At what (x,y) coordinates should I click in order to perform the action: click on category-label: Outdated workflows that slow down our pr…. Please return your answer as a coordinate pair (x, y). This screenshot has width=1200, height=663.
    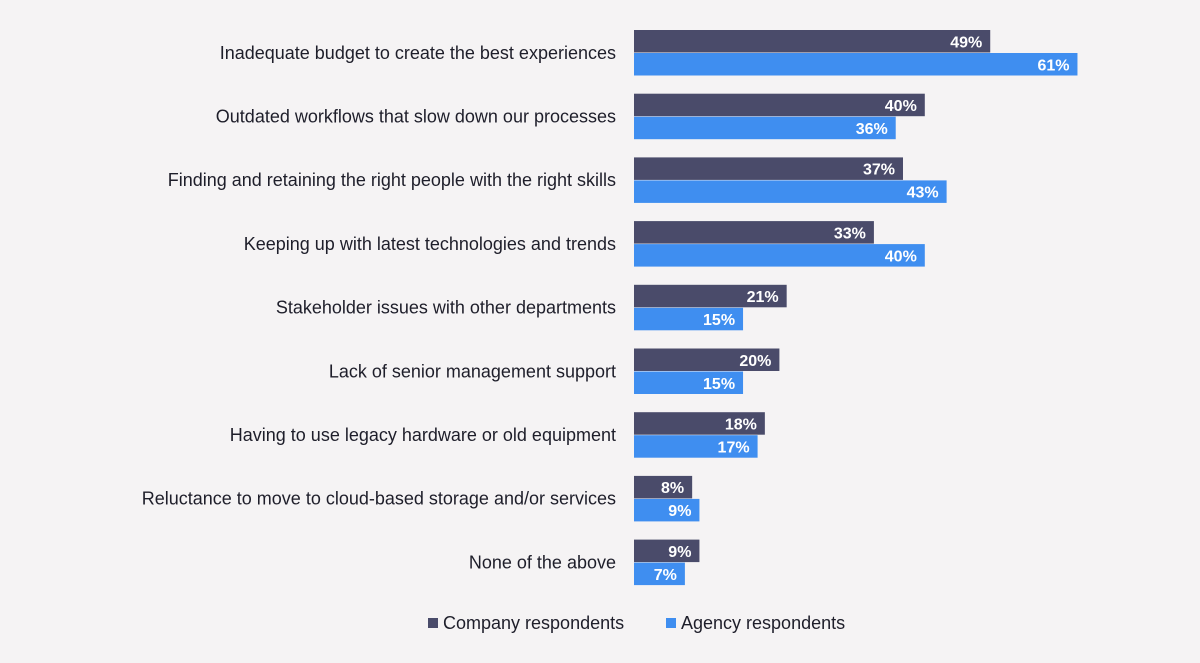
    Looking at the image, I should click on (416, 116).